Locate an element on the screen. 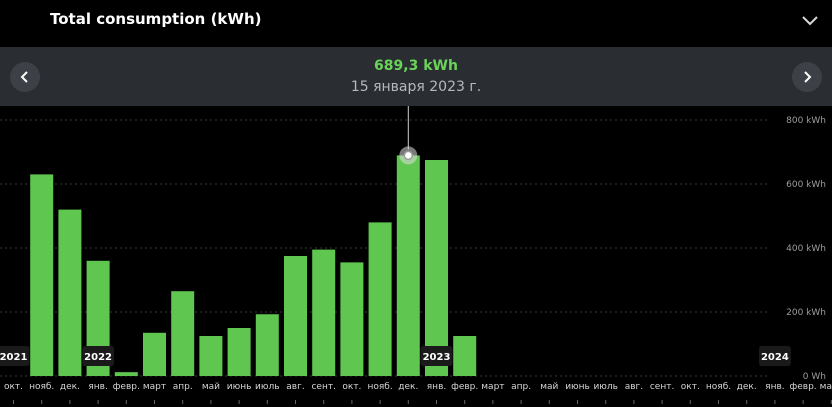  chevron-left-icon is located at coordinates (24, 77).